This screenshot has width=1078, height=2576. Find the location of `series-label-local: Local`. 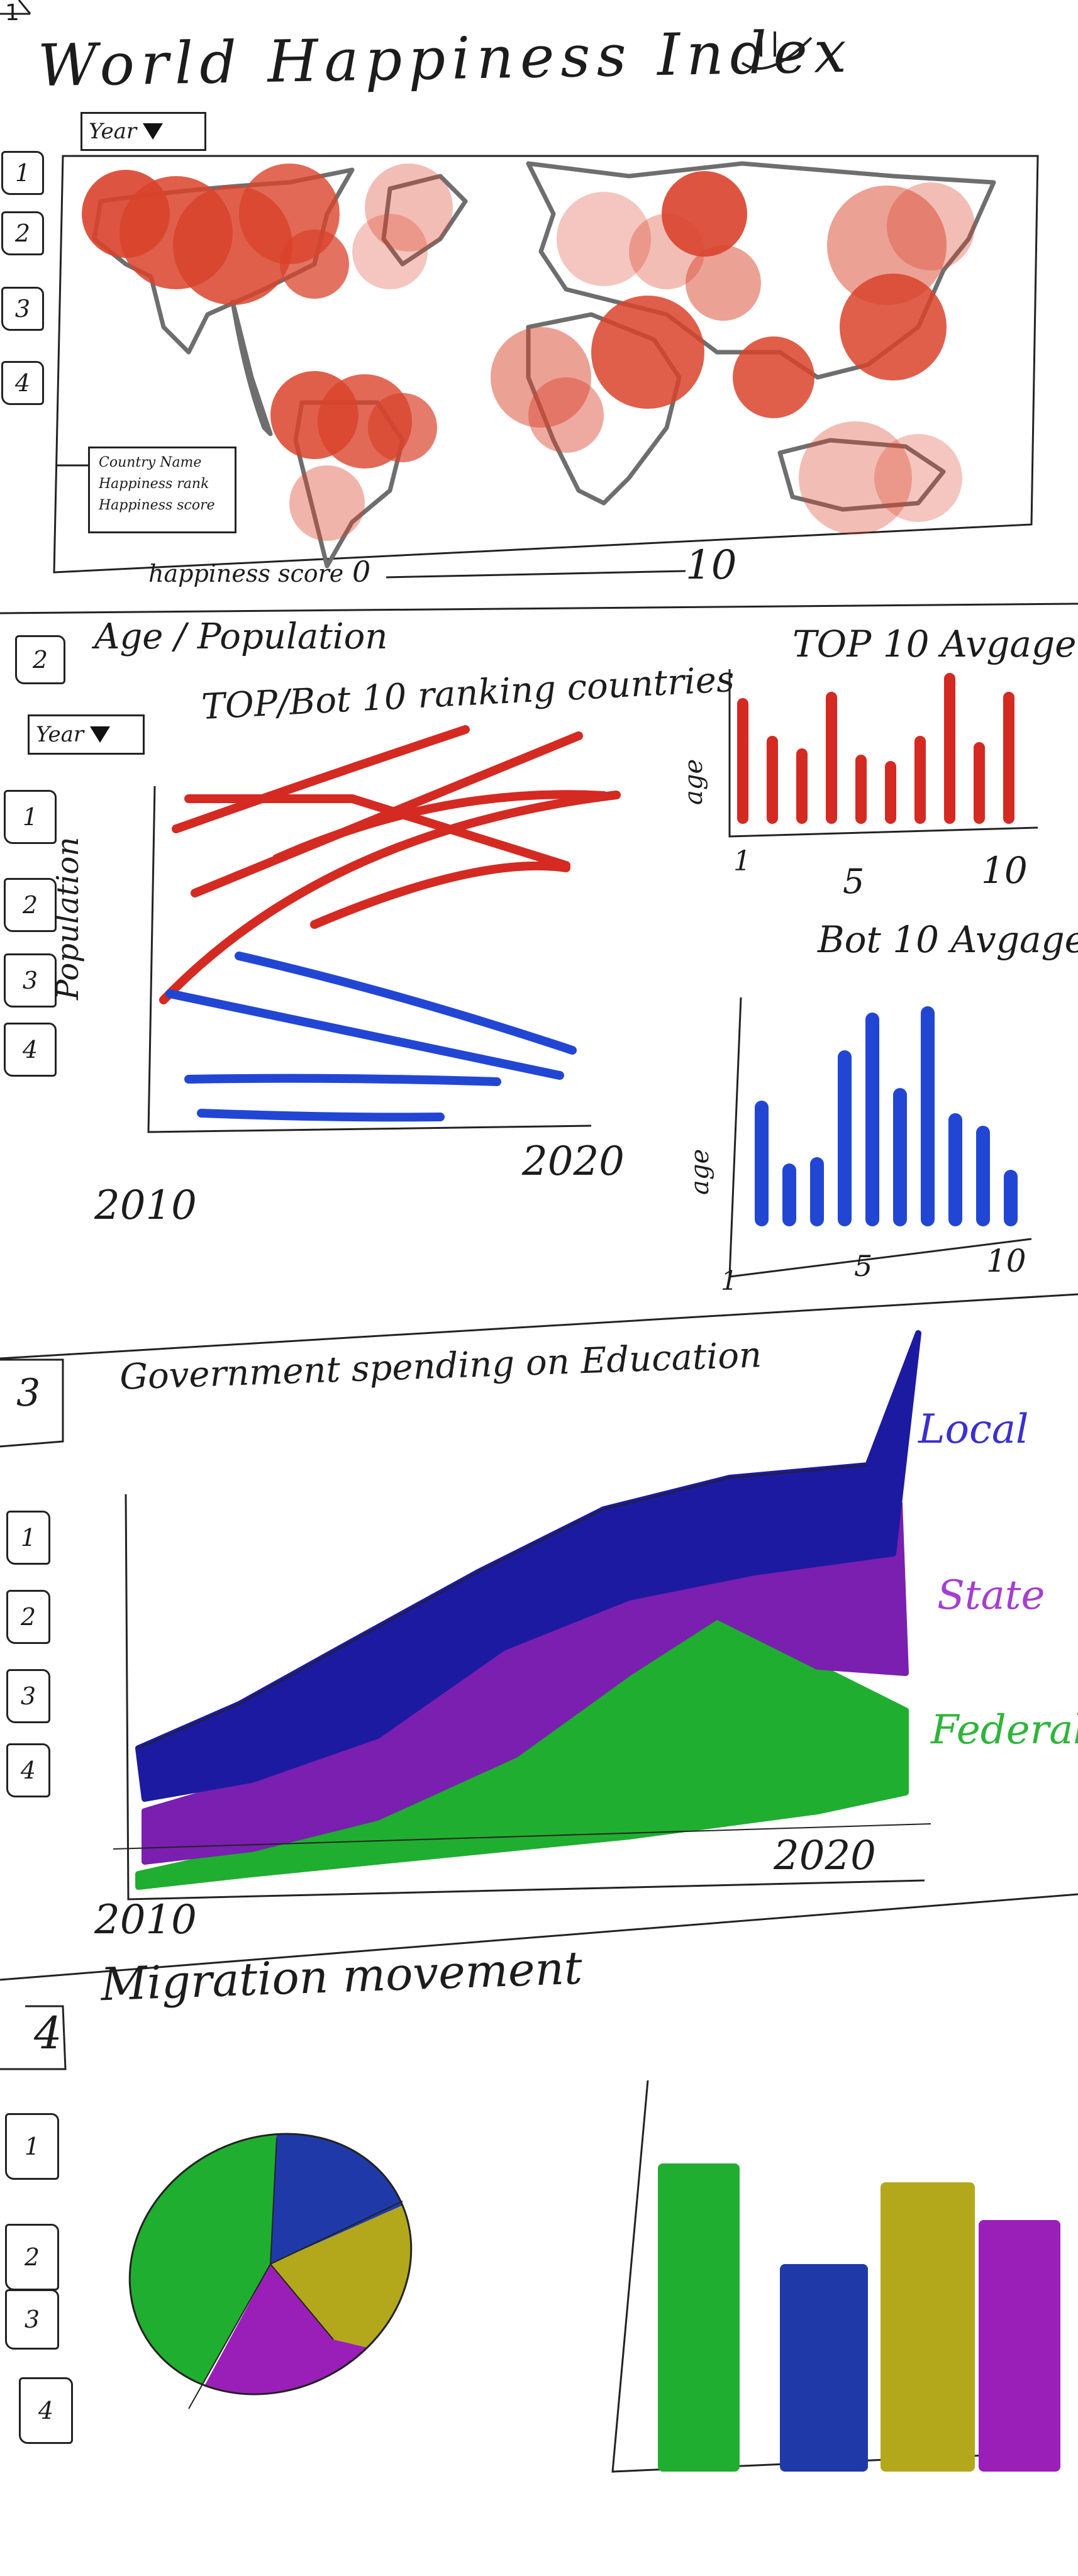

series-label-local: Local is located at coordinates (973, 1429).